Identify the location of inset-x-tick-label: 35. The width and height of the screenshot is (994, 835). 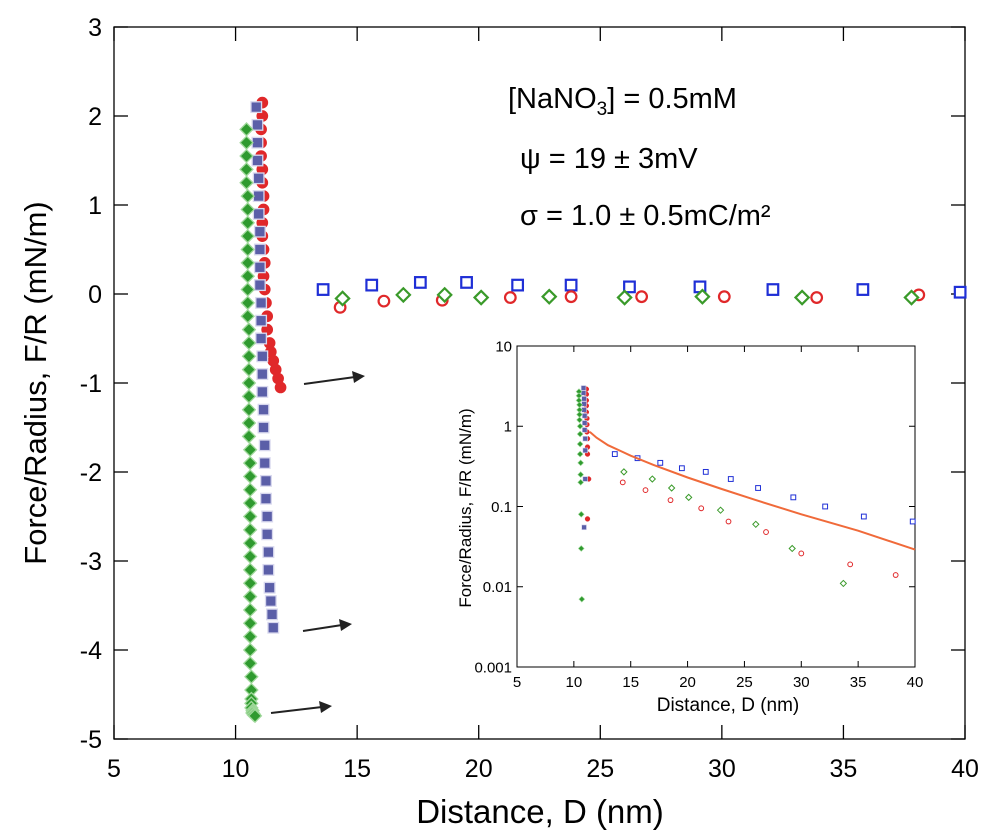
(858, 682).